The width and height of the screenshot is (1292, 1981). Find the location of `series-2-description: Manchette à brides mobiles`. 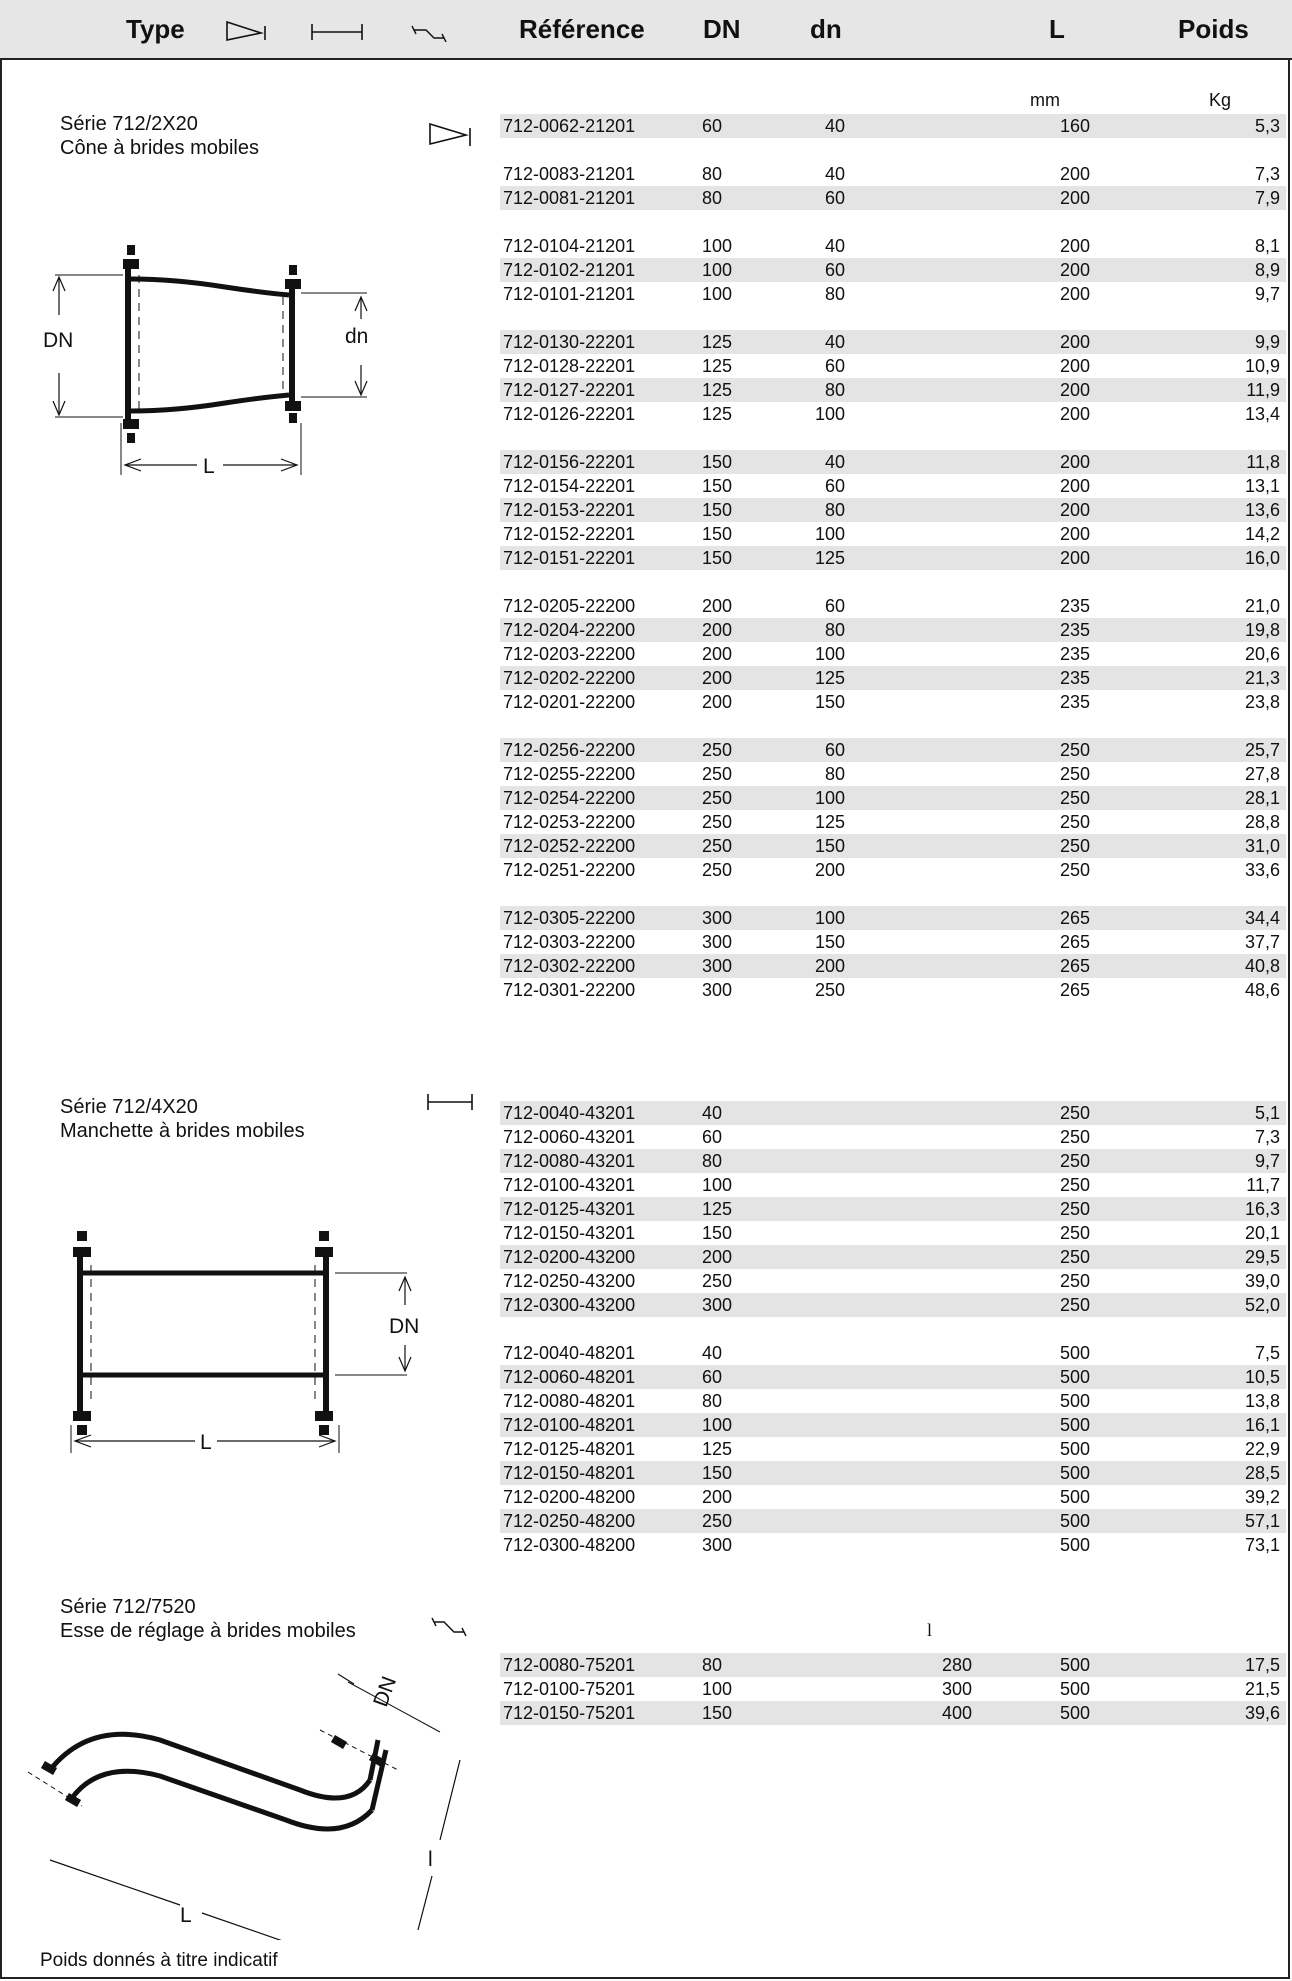

series-2-description: Manchette à brides mobiles is located at coordinates (182, 1131).